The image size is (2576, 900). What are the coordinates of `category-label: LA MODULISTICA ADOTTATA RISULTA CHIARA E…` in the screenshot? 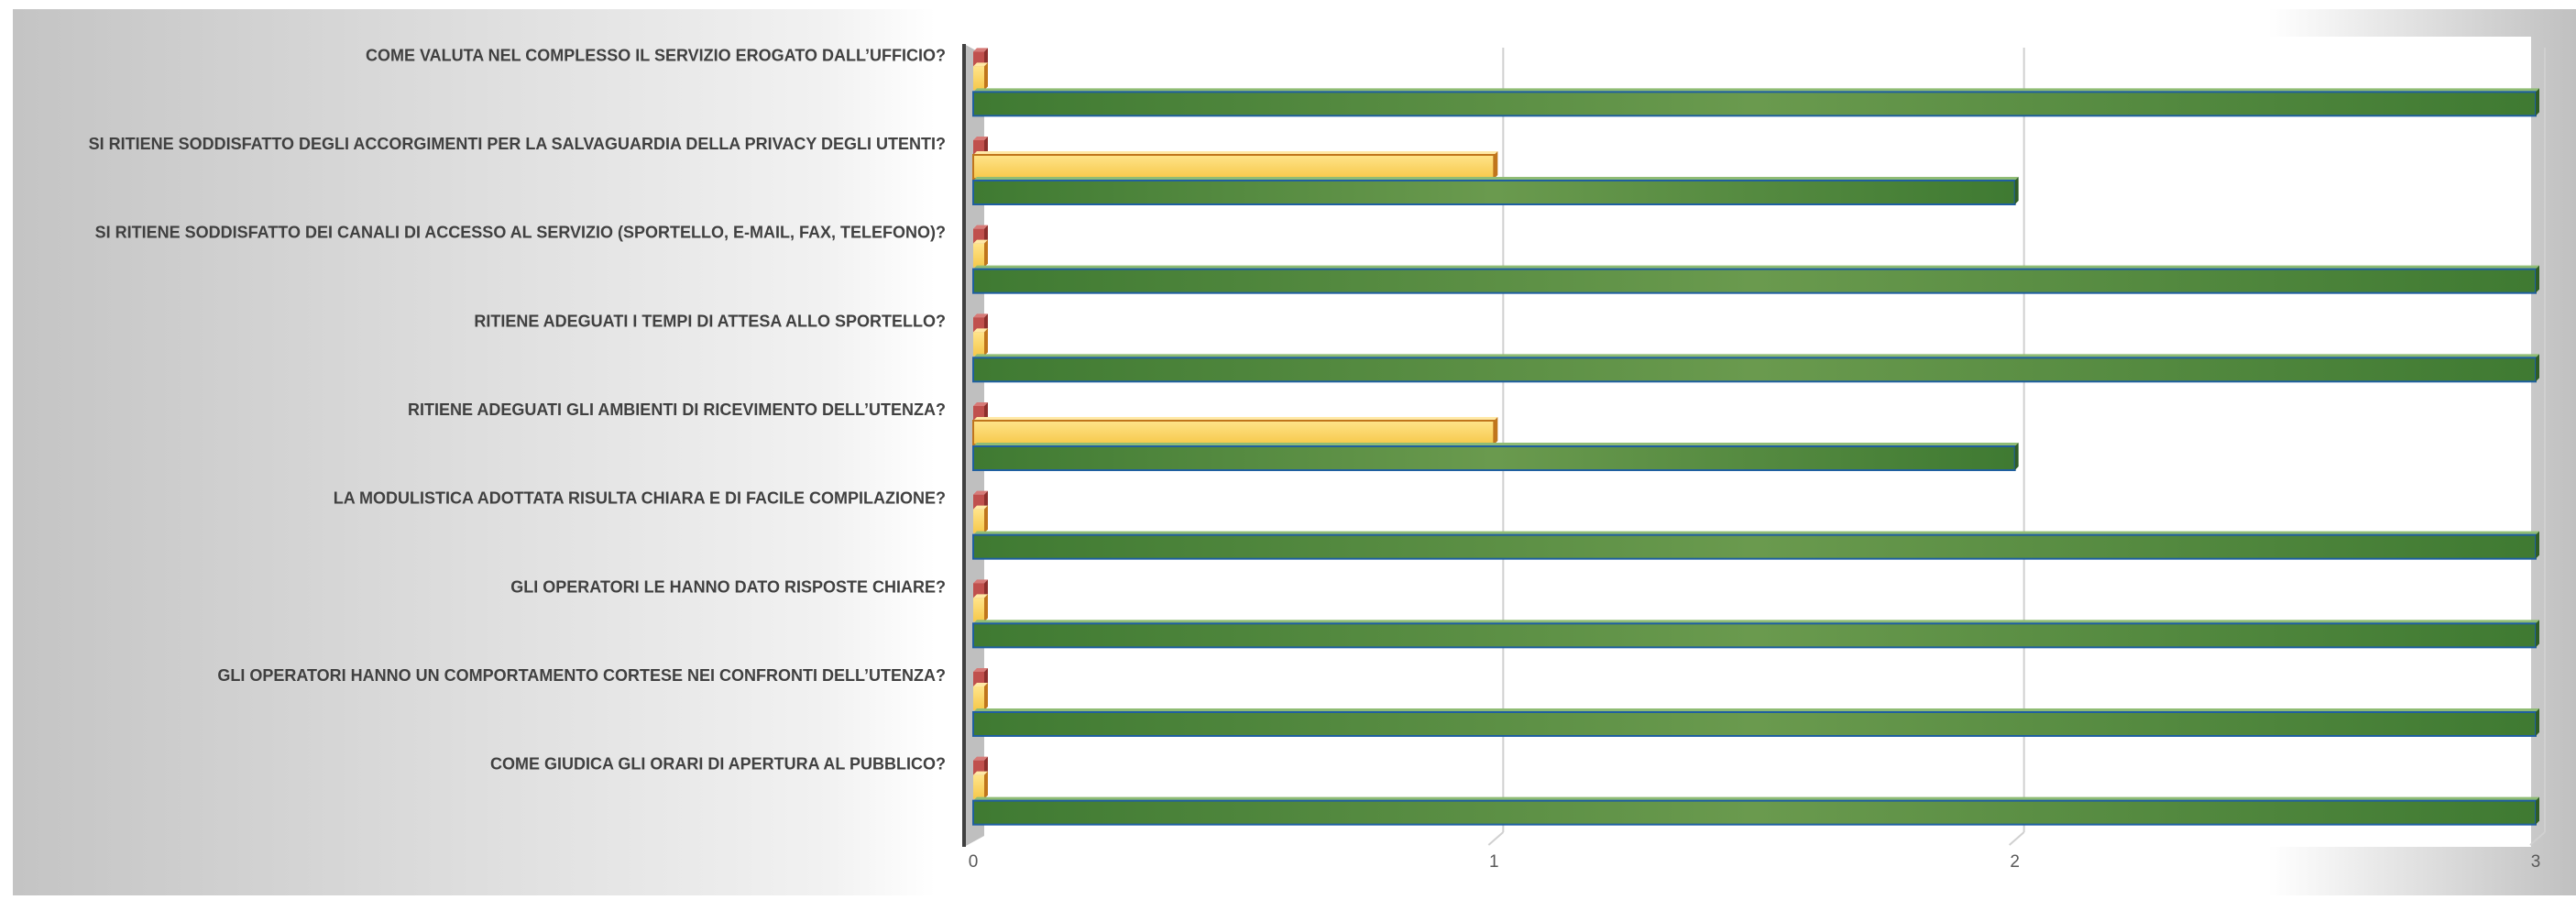 It's located at (640, 498).